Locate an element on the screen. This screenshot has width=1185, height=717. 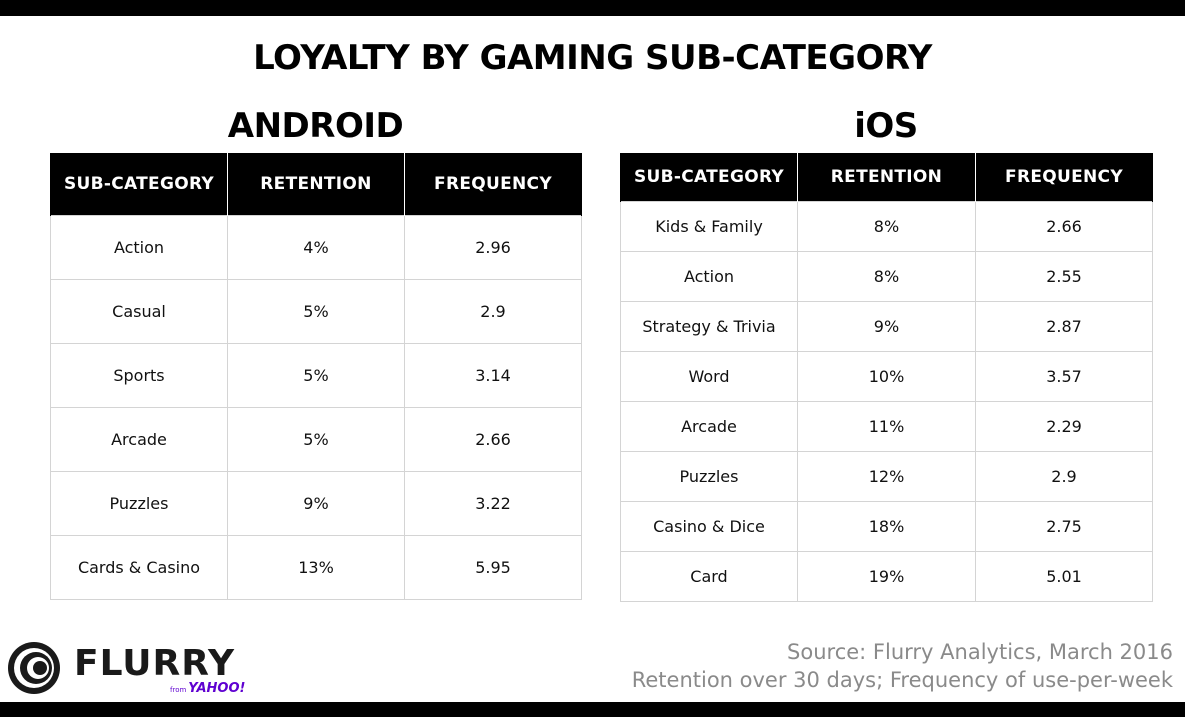
ios-header-frequency: FREQUENCY is located at coordinates (1064, 177).